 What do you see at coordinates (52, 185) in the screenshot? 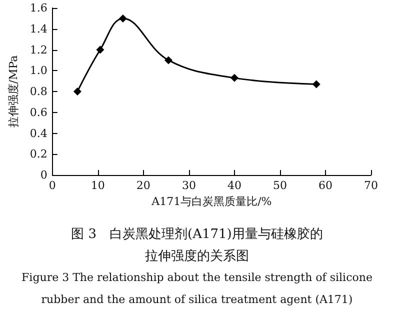
I see `x-tick-label: 0` at bounding box center [52, 185].